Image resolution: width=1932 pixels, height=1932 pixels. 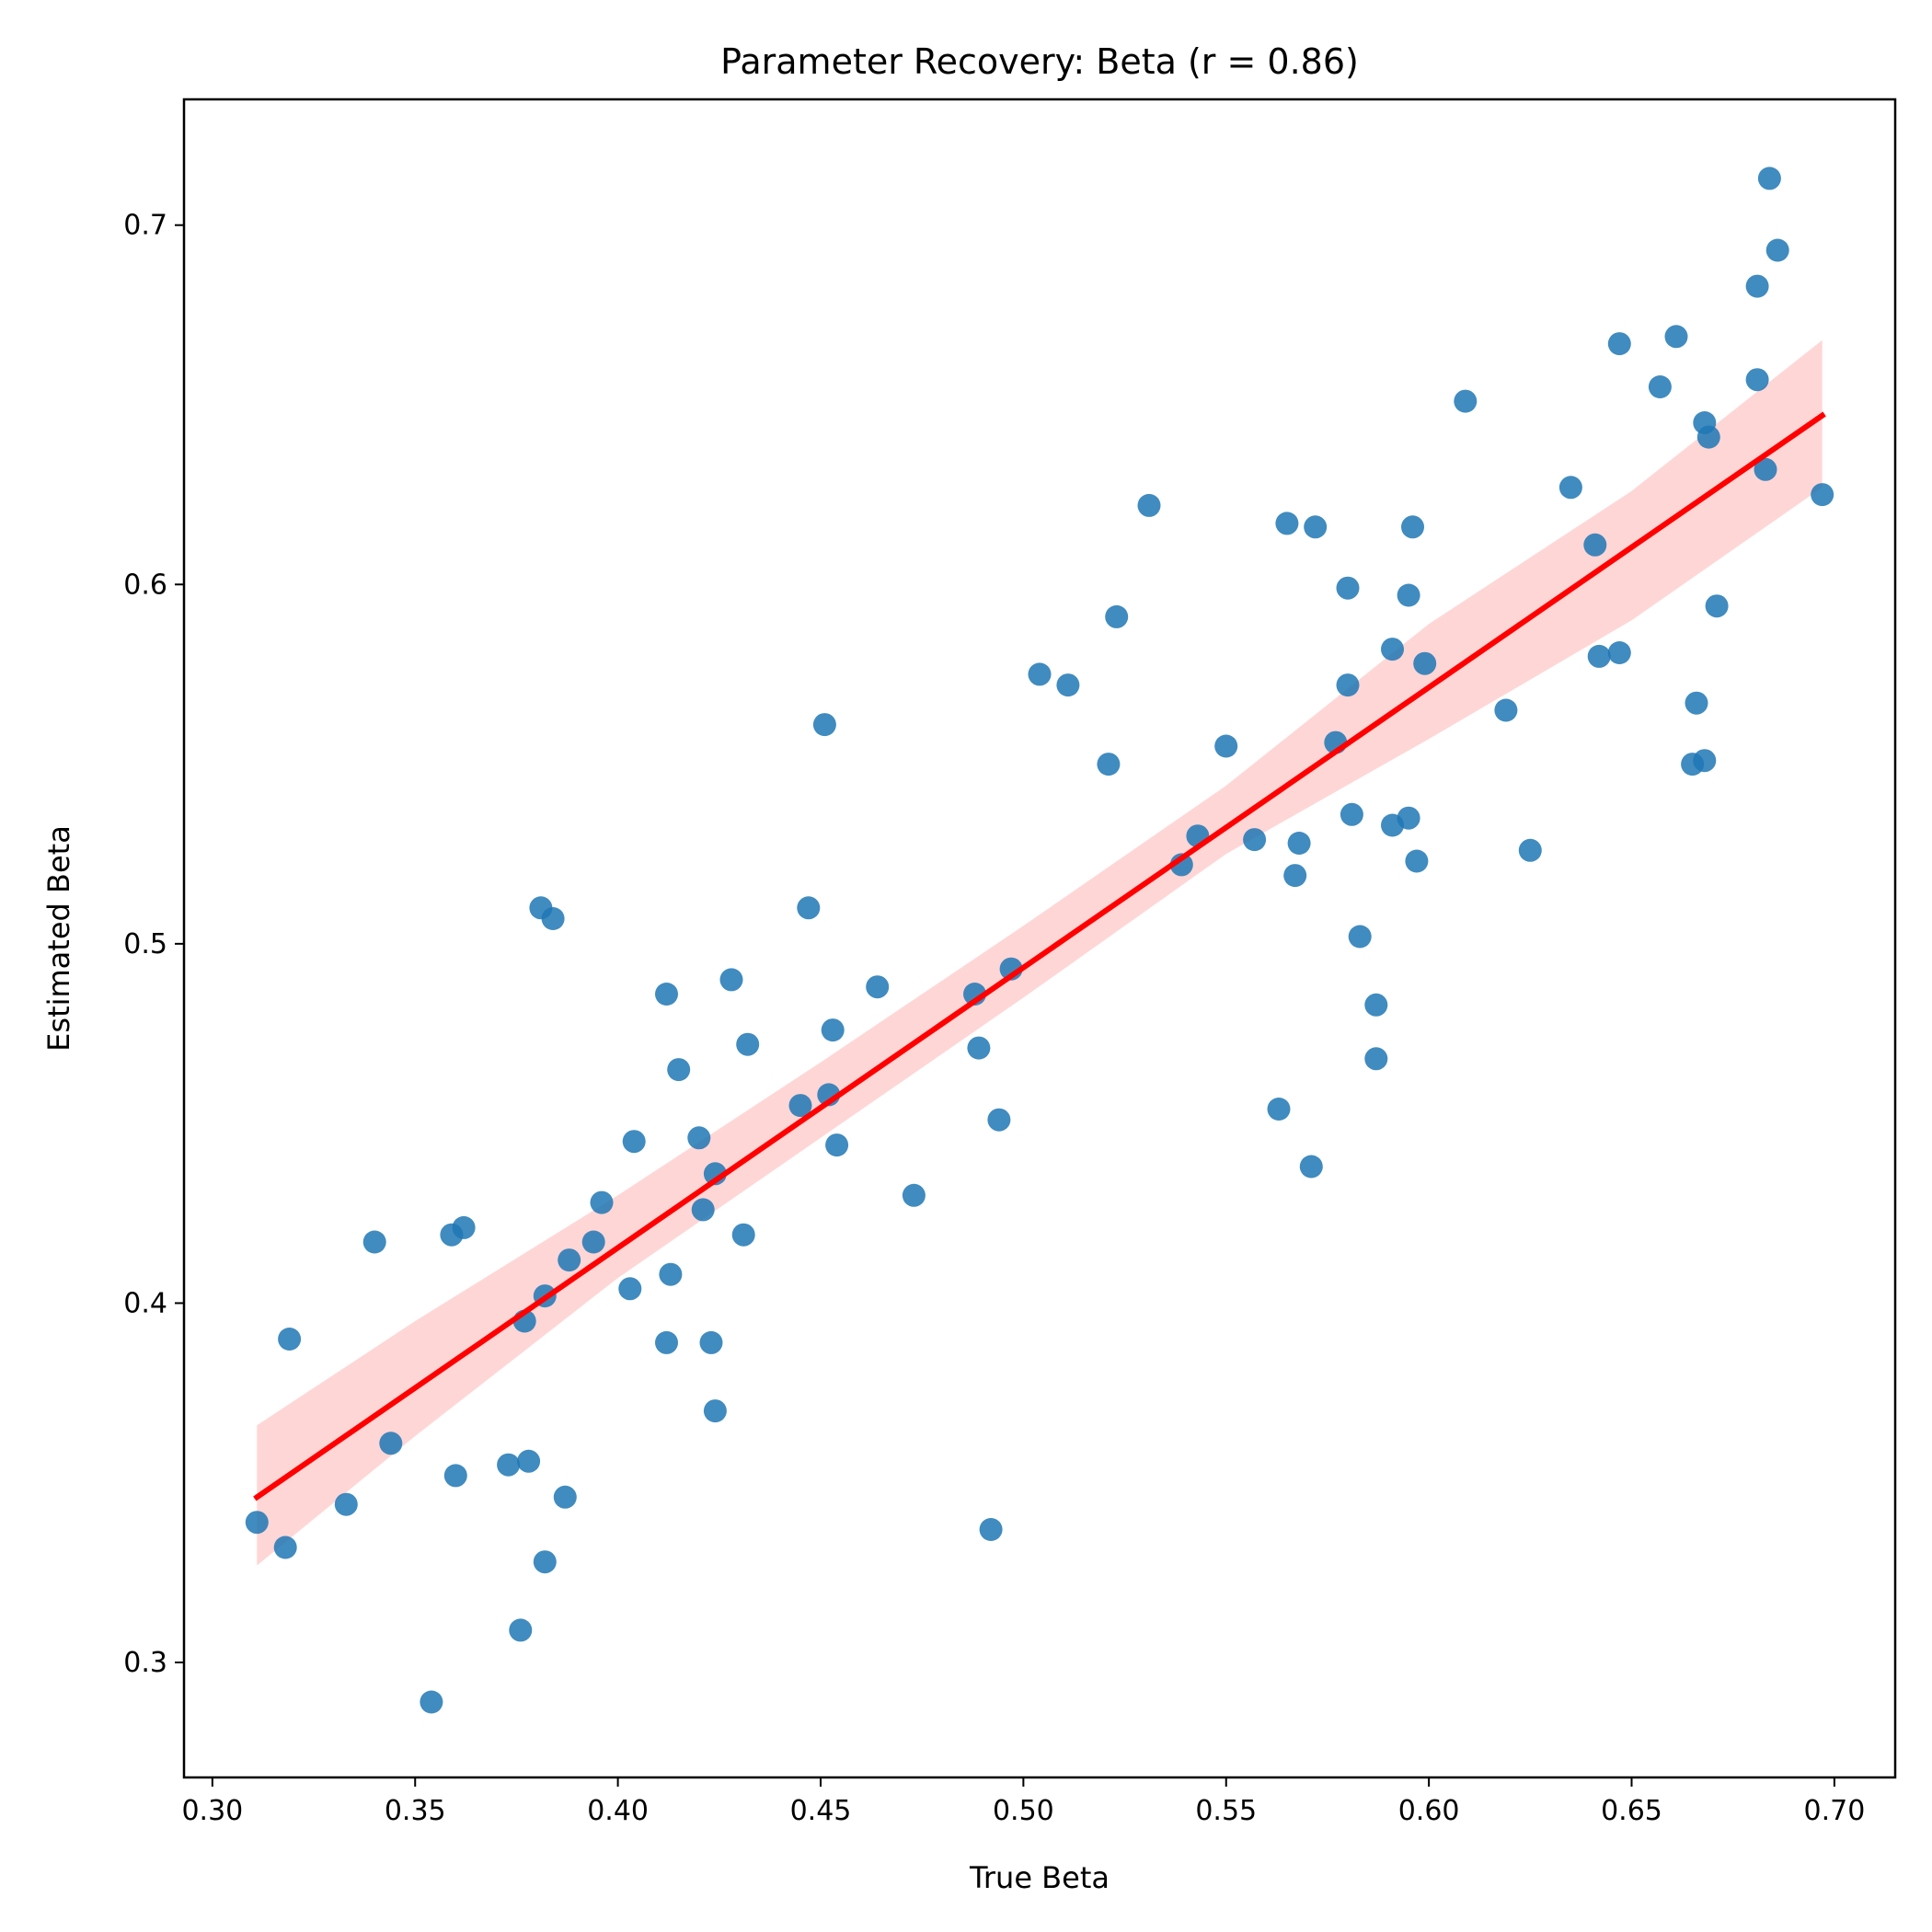 What do you see at coordinates (212, 1811) in the screenshot?
I see `x-tick-label: 0.30` at bounding box center [212, 1811].